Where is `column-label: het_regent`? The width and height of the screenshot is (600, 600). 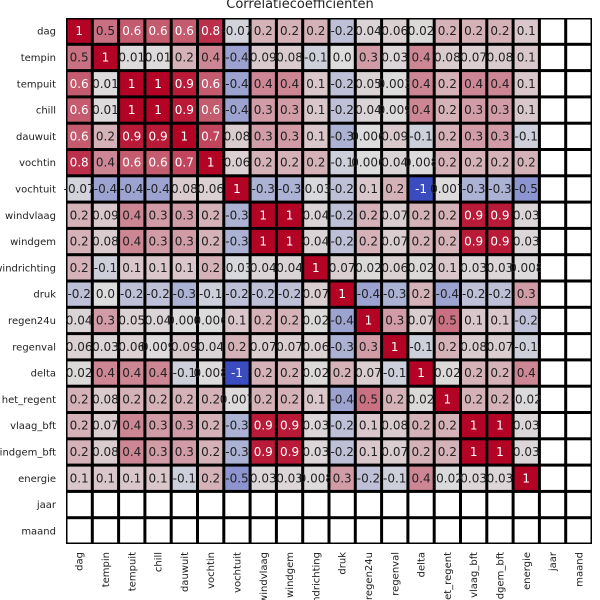 column-label: het_regent is located at coordinates (448, 576).